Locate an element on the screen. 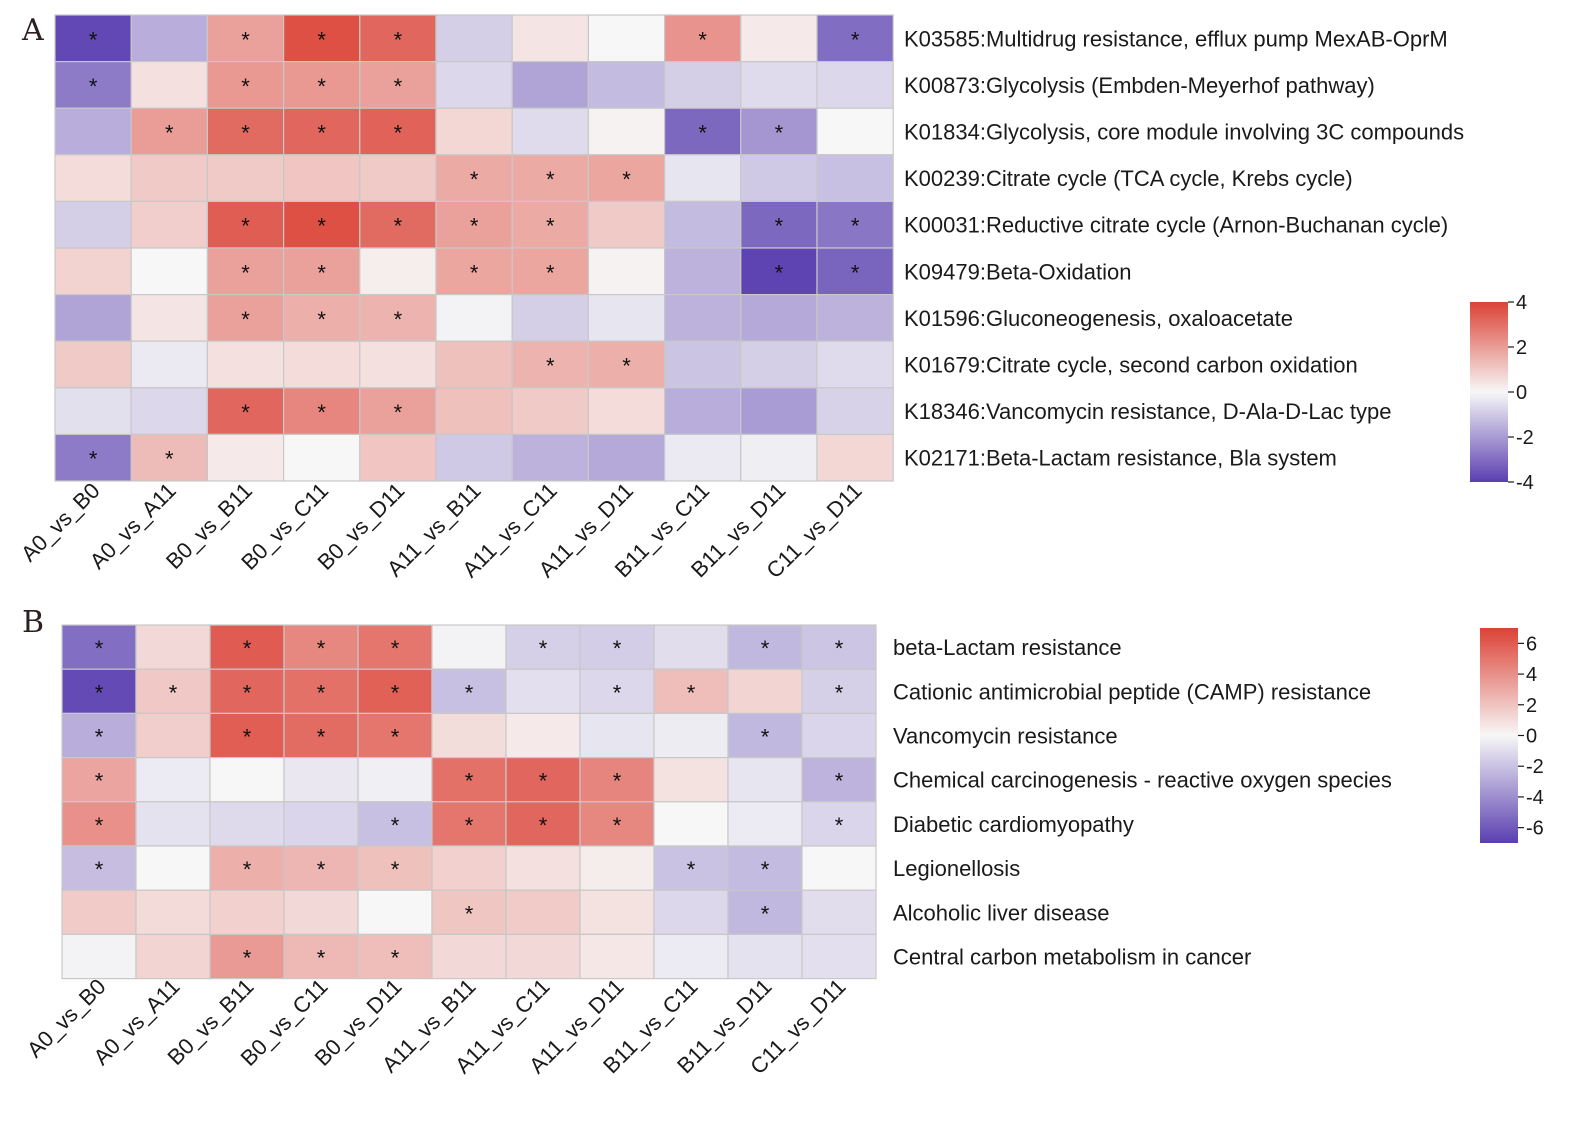 The height and width of the screenshot is (1135, 1595). color-scale: 6 4 2 0 -2 -4 -6 is located at coordinates (1512, 735).